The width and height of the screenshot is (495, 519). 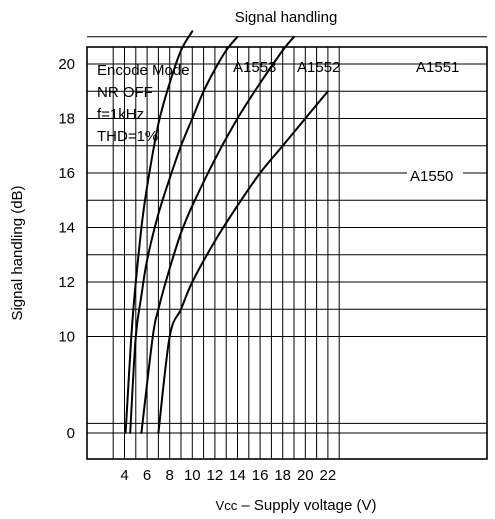 I want to click on conditions-note: Encode Mode NR OFF f=1kHz THD=1%, so click(x=143, y=103).